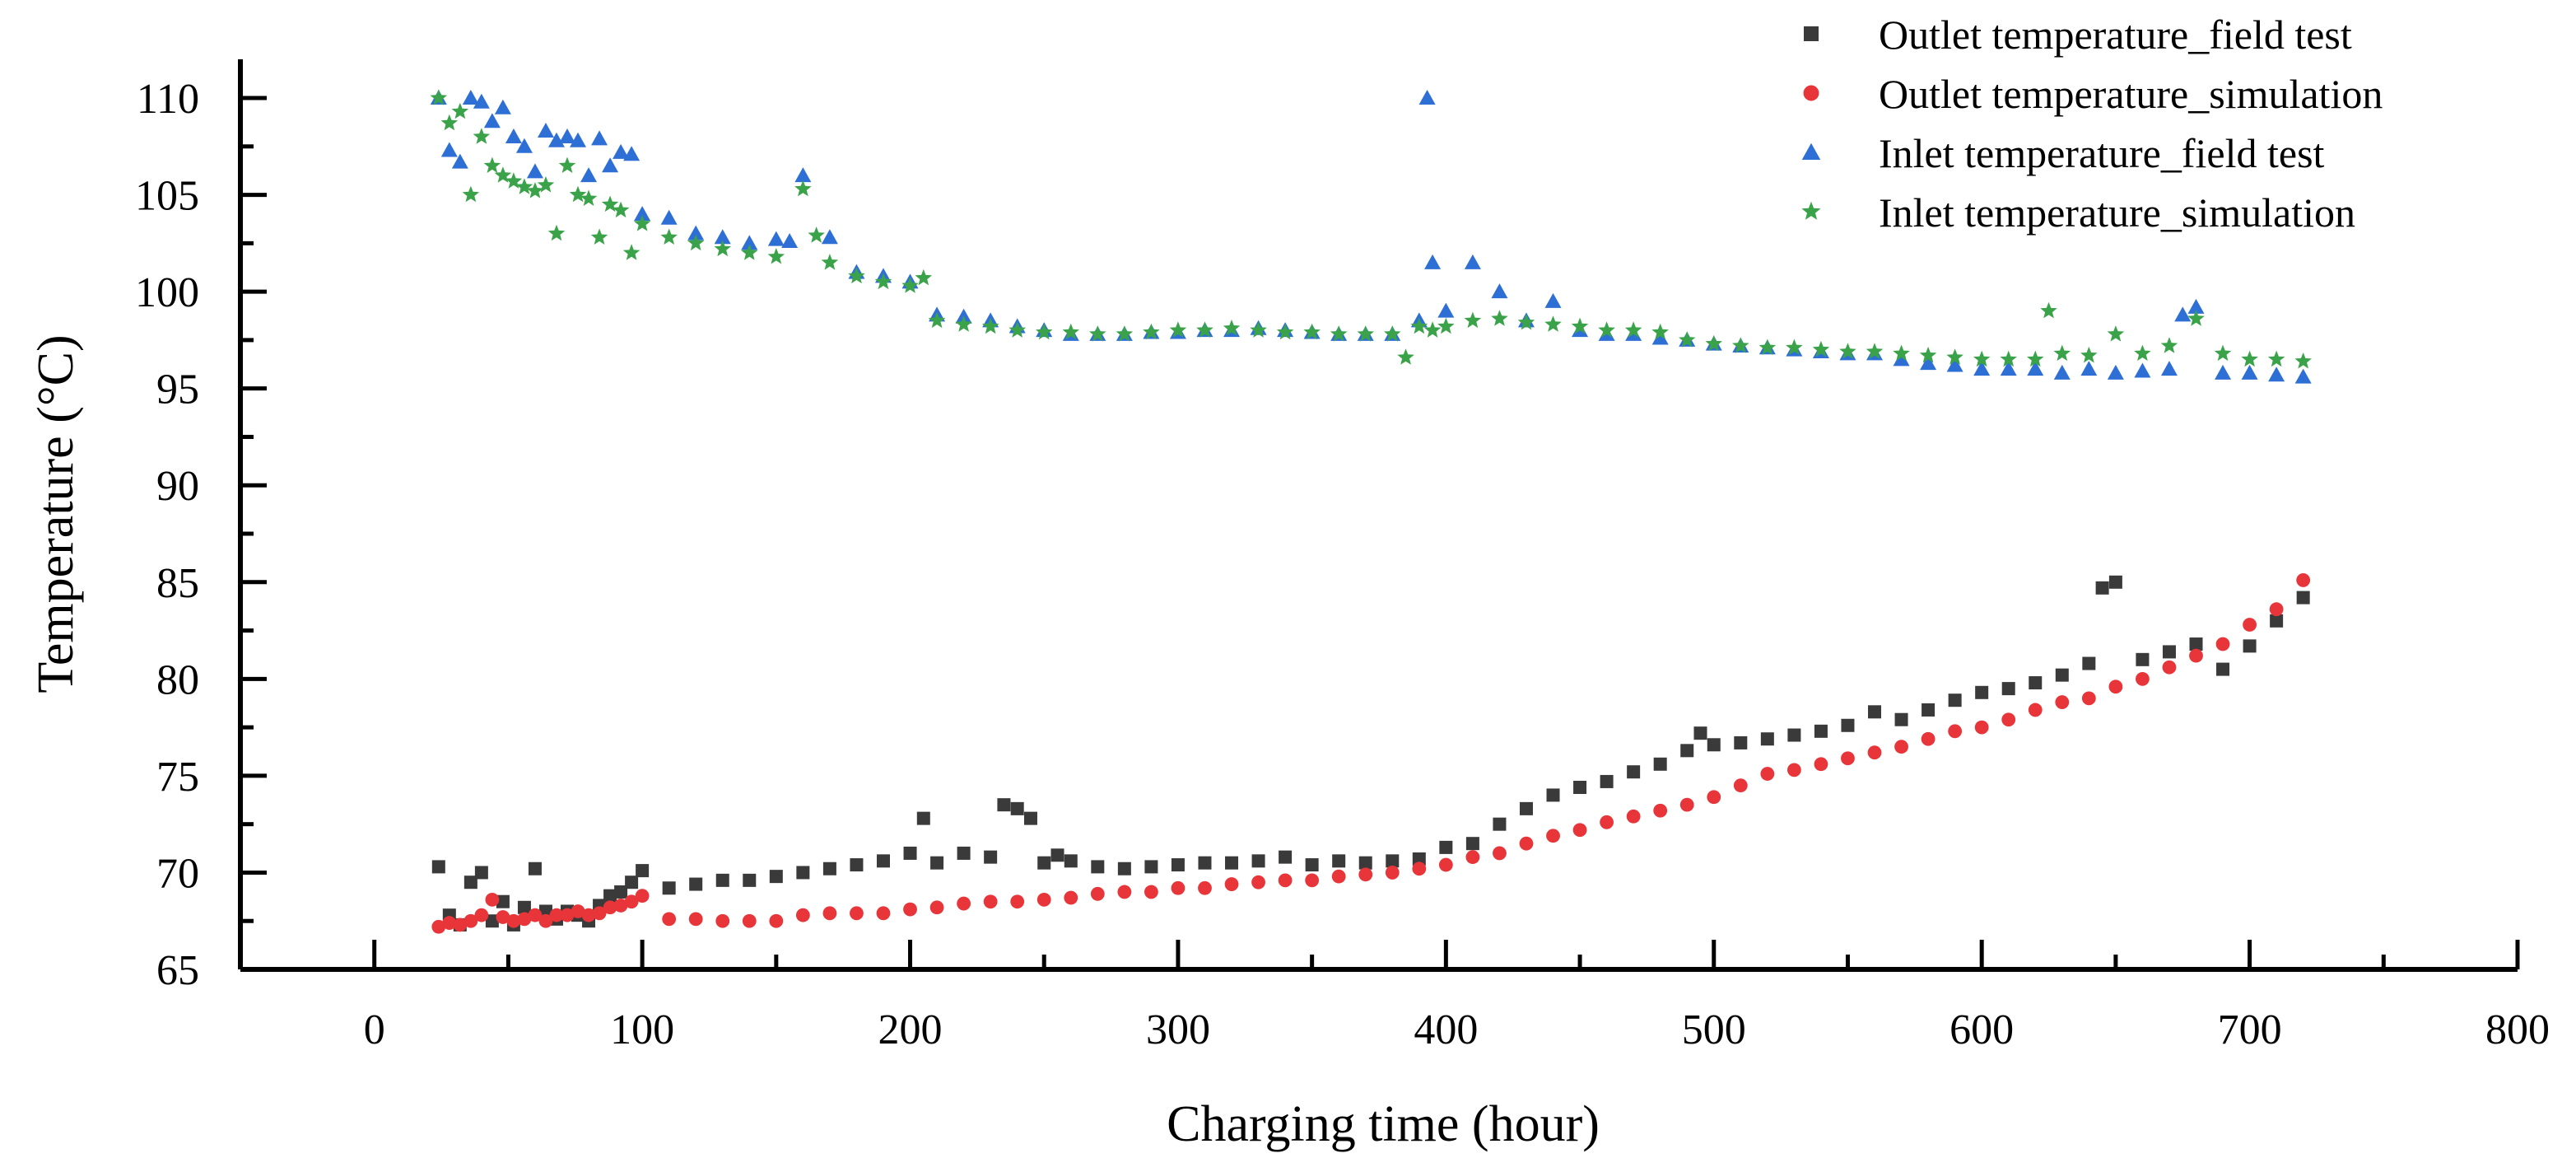 The height and width of the screenshot is (1172, 2576). I want to click on legend-label-2: Outlet temperature_simulation, so click(2131, 94).